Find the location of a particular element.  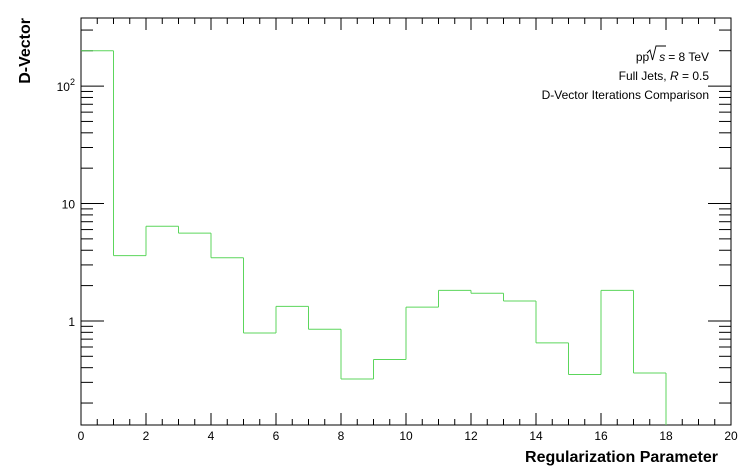

x-tick-label: 6 is located at coordinates (276, 436).